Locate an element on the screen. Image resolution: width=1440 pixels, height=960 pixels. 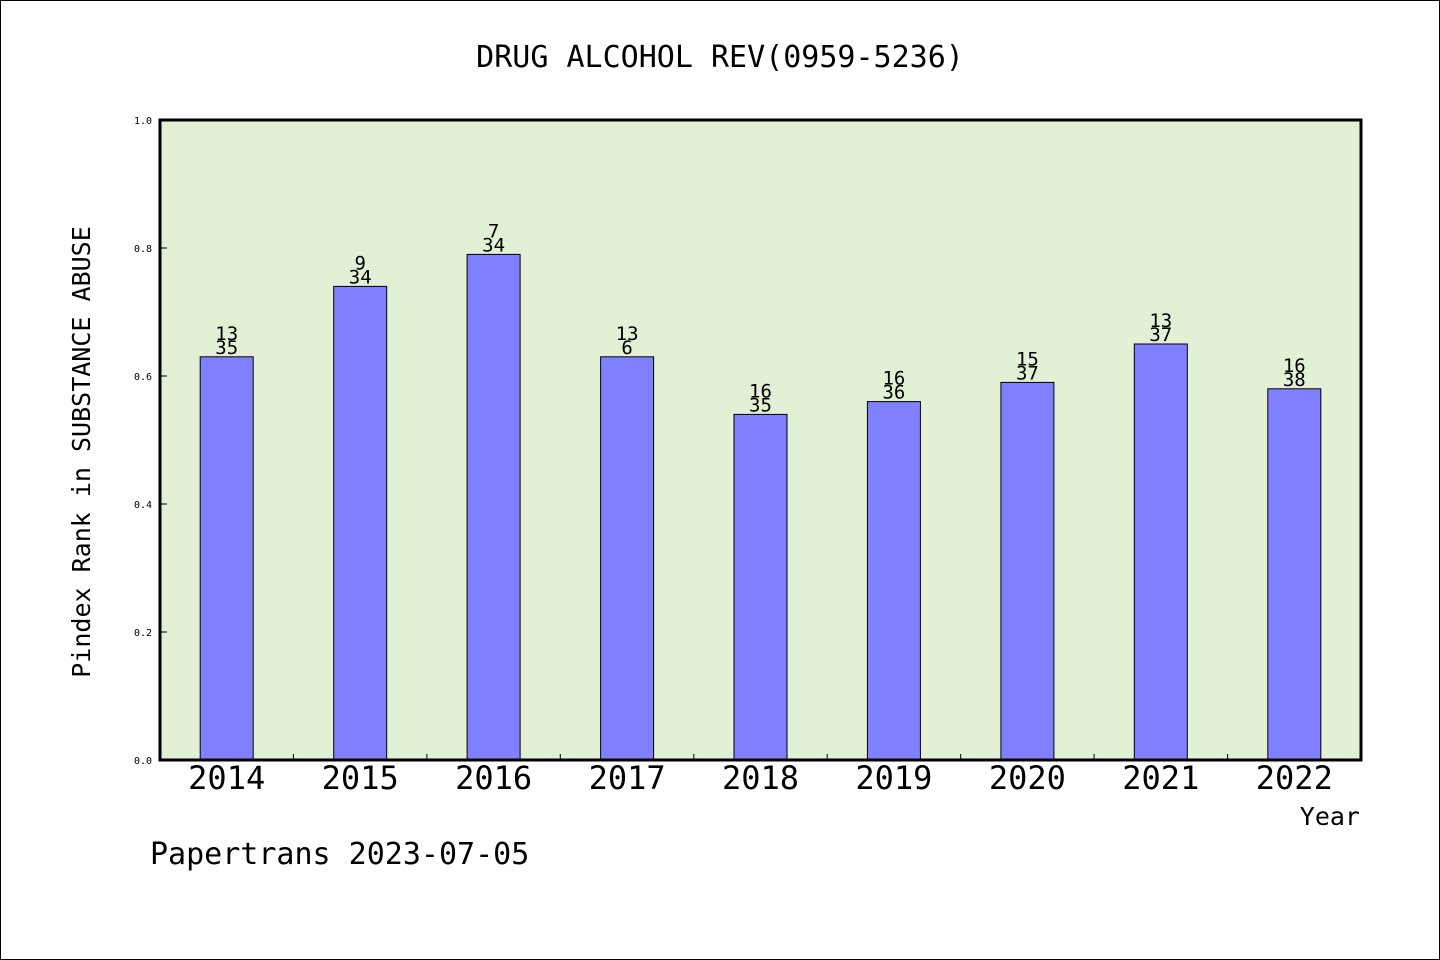
bar-2018 is located at coordinates (760, 587).